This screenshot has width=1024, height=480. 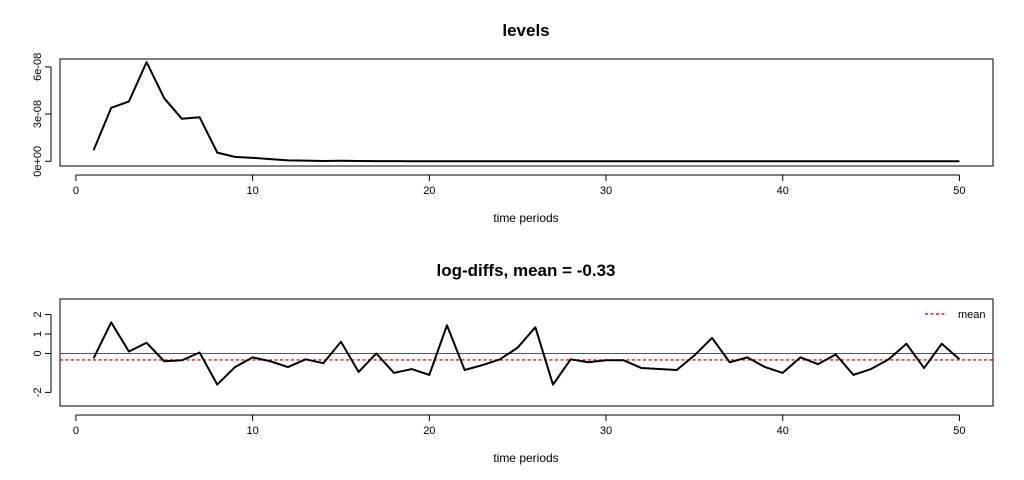 What do you see at coordinates (972, 315) in the screenshot?
I see `legend-mean-label: mean` at bounding box center [972, 315].